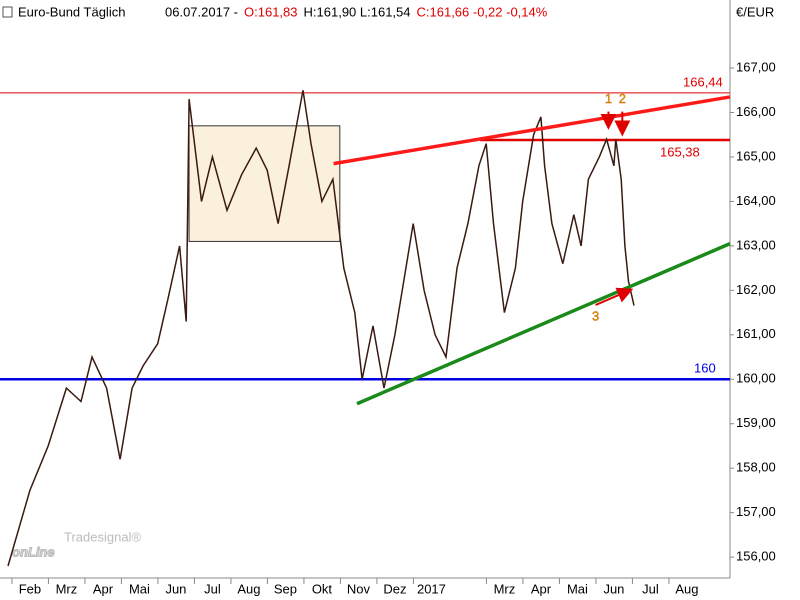  I want to click on watermark-sub: Tradesignal®, so click(102, 536).